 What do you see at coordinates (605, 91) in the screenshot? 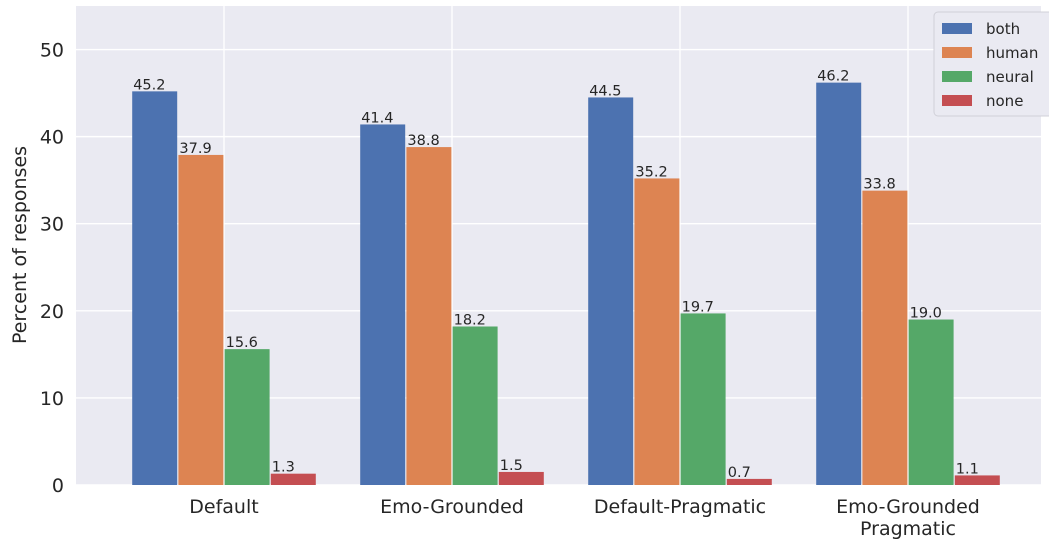
I see `data-label: 44.5` at bounding box center [605, 91].